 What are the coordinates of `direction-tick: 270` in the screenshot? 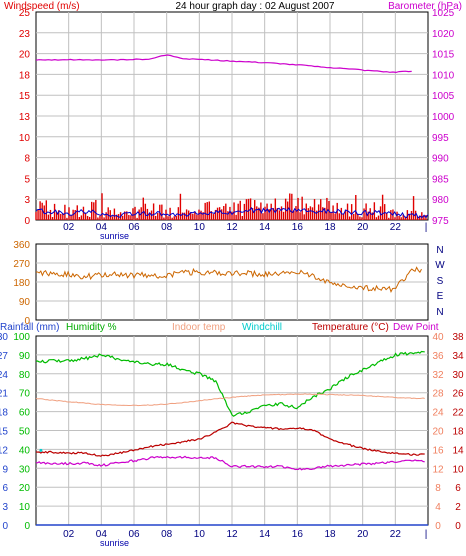 It's located at (21, 264).